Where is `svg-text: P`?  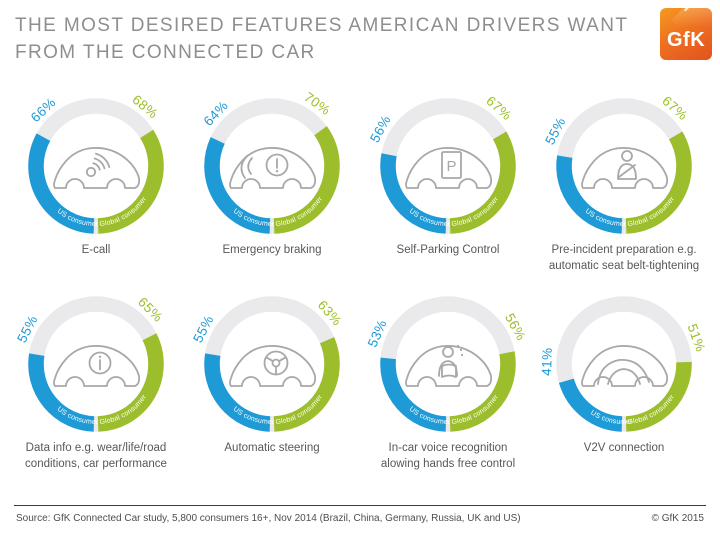
svg-text: P is located at coordinates (451, 166).